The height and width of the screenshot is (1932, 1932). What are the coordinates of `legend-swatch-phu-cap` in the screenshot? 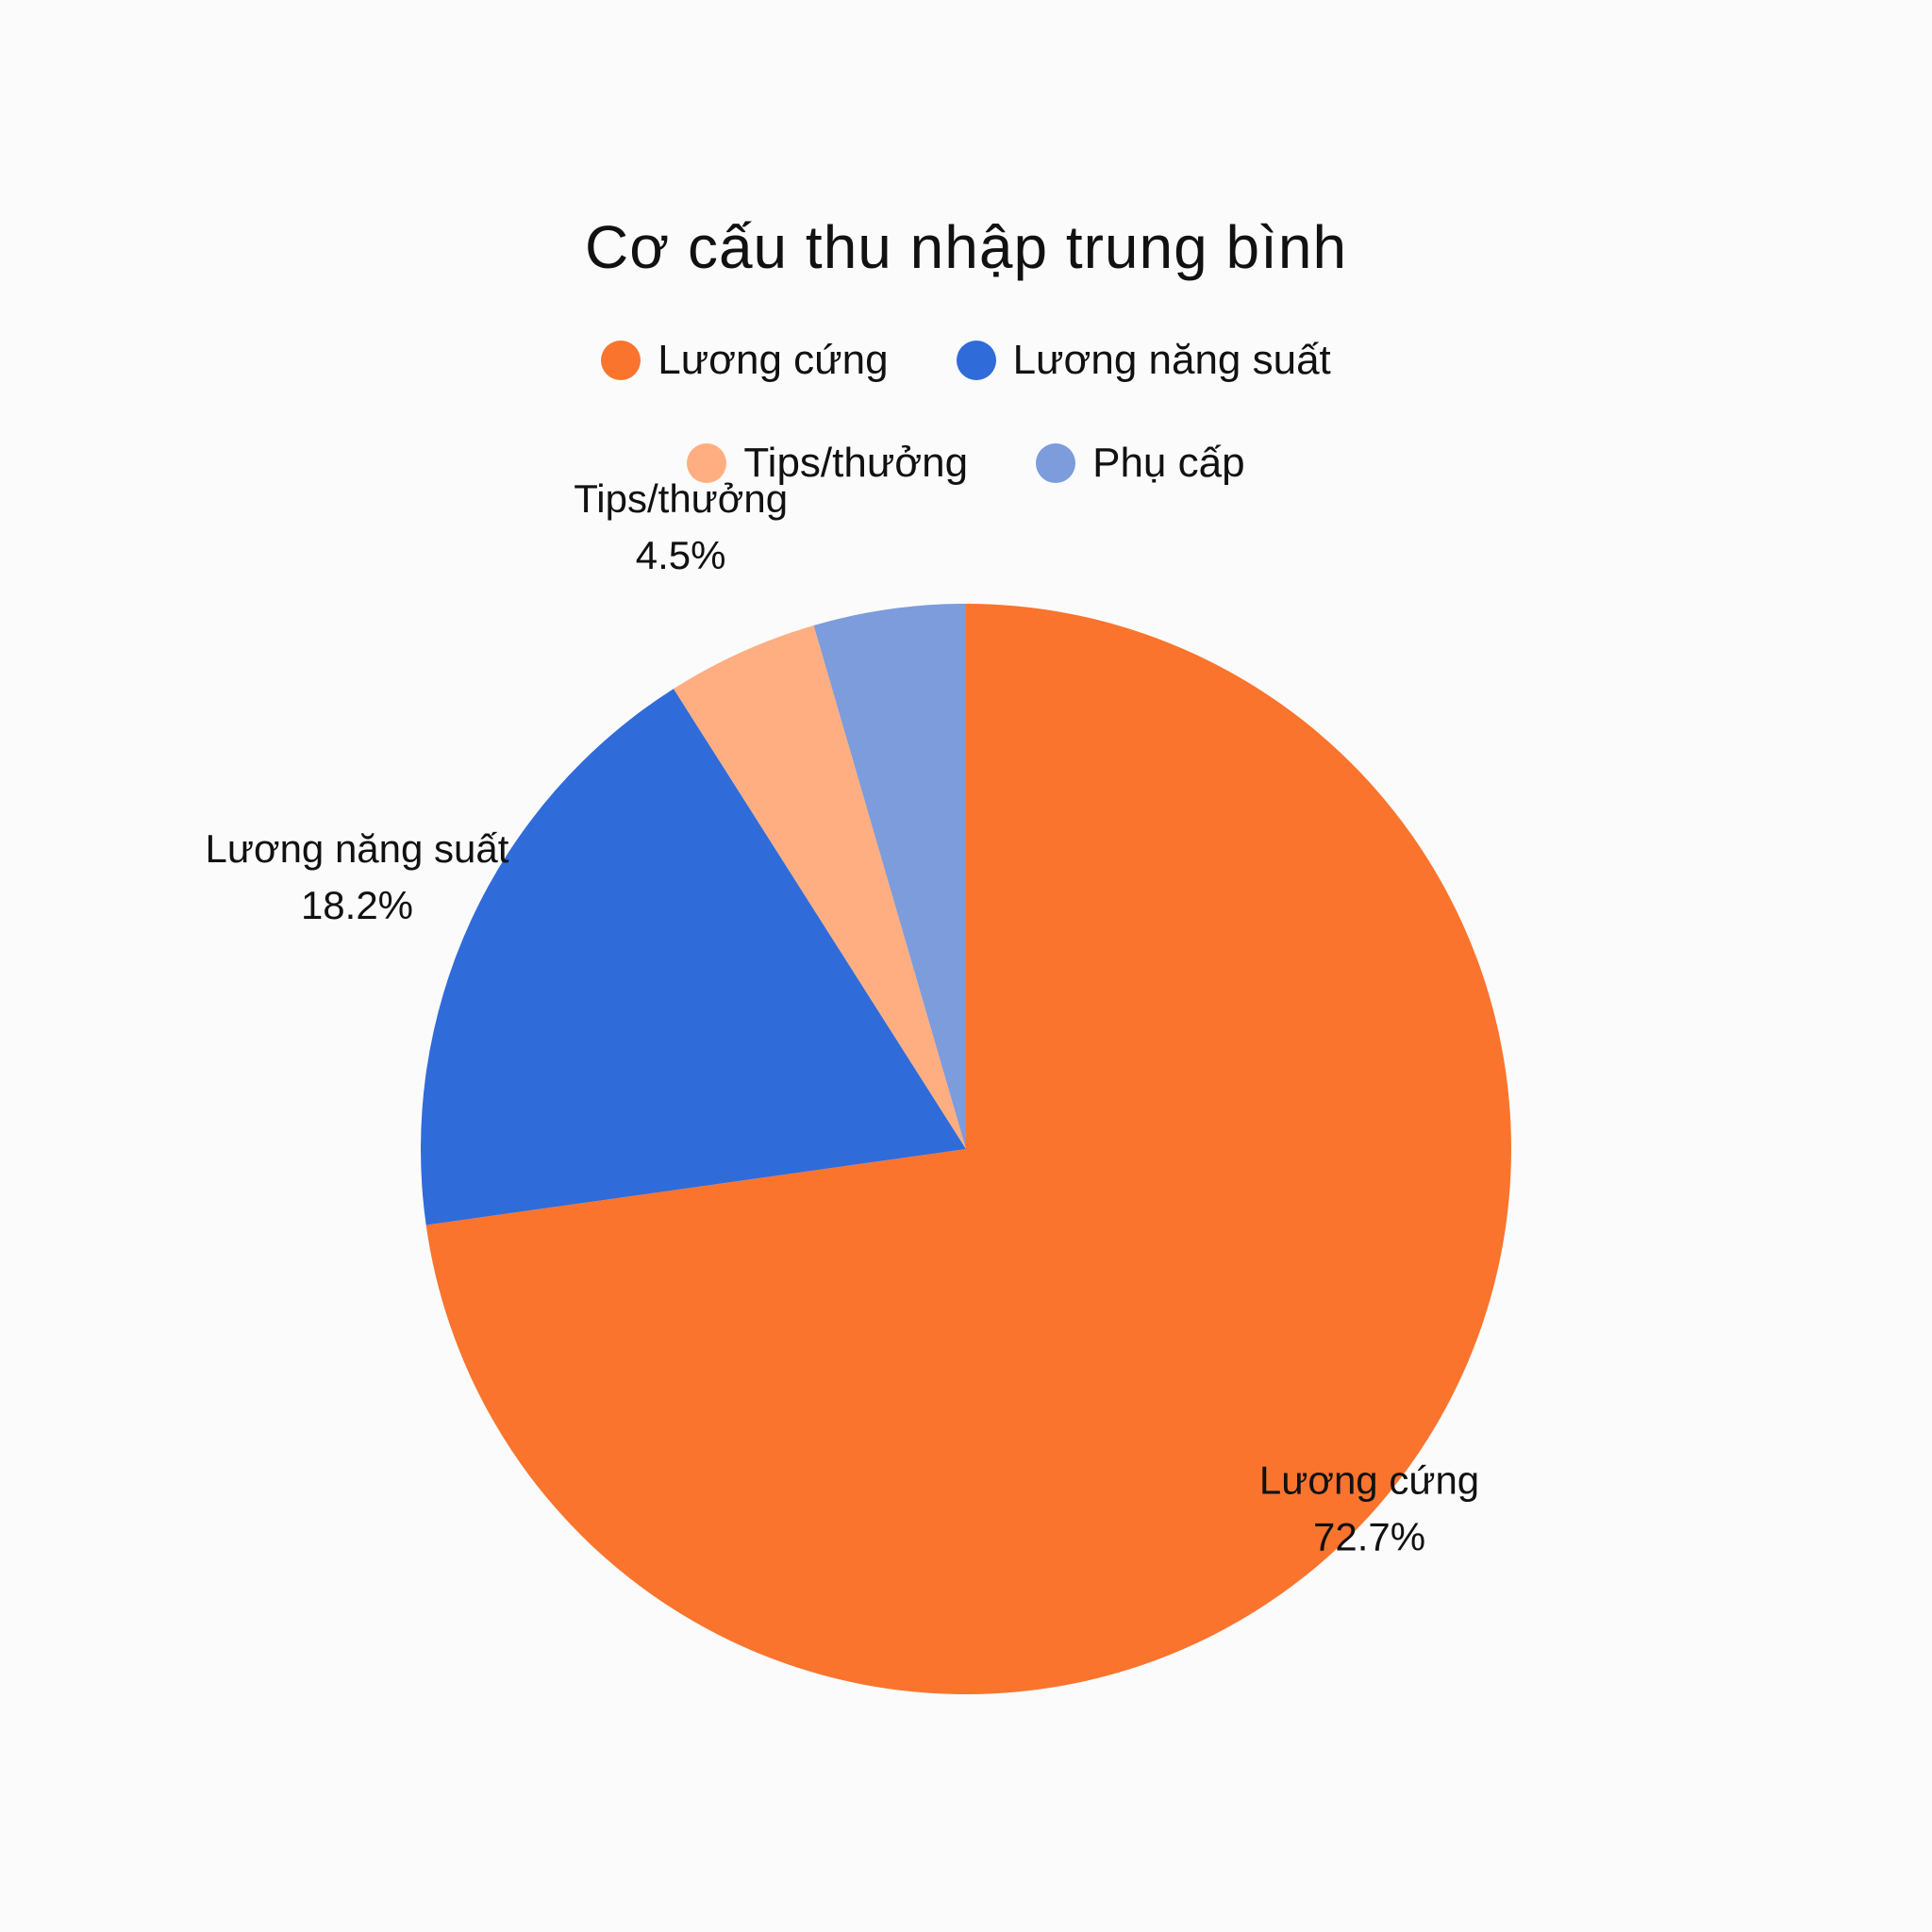 It's located at (1056, 463).